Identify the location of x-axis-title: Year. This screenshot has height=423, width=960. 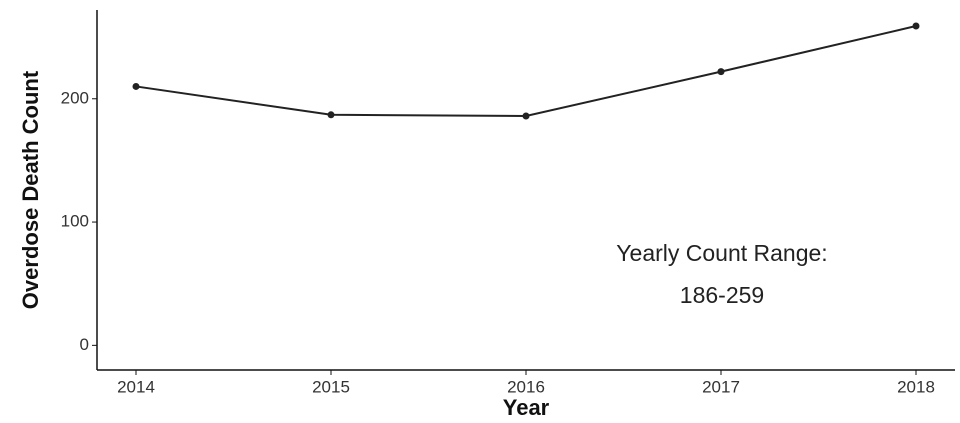
(526, 407).